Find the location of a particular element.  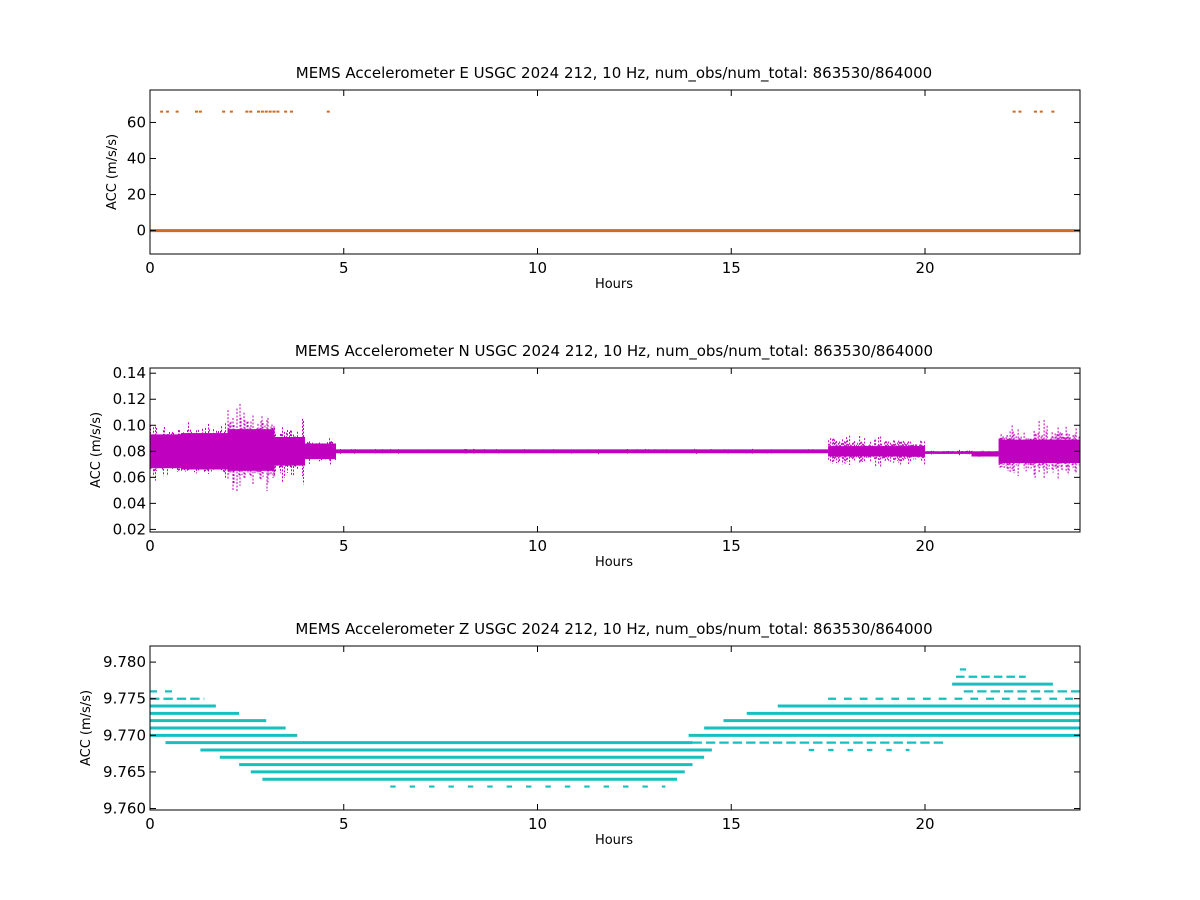

x-tick-label-n-1: 5 is located at coordinates (344, 546).